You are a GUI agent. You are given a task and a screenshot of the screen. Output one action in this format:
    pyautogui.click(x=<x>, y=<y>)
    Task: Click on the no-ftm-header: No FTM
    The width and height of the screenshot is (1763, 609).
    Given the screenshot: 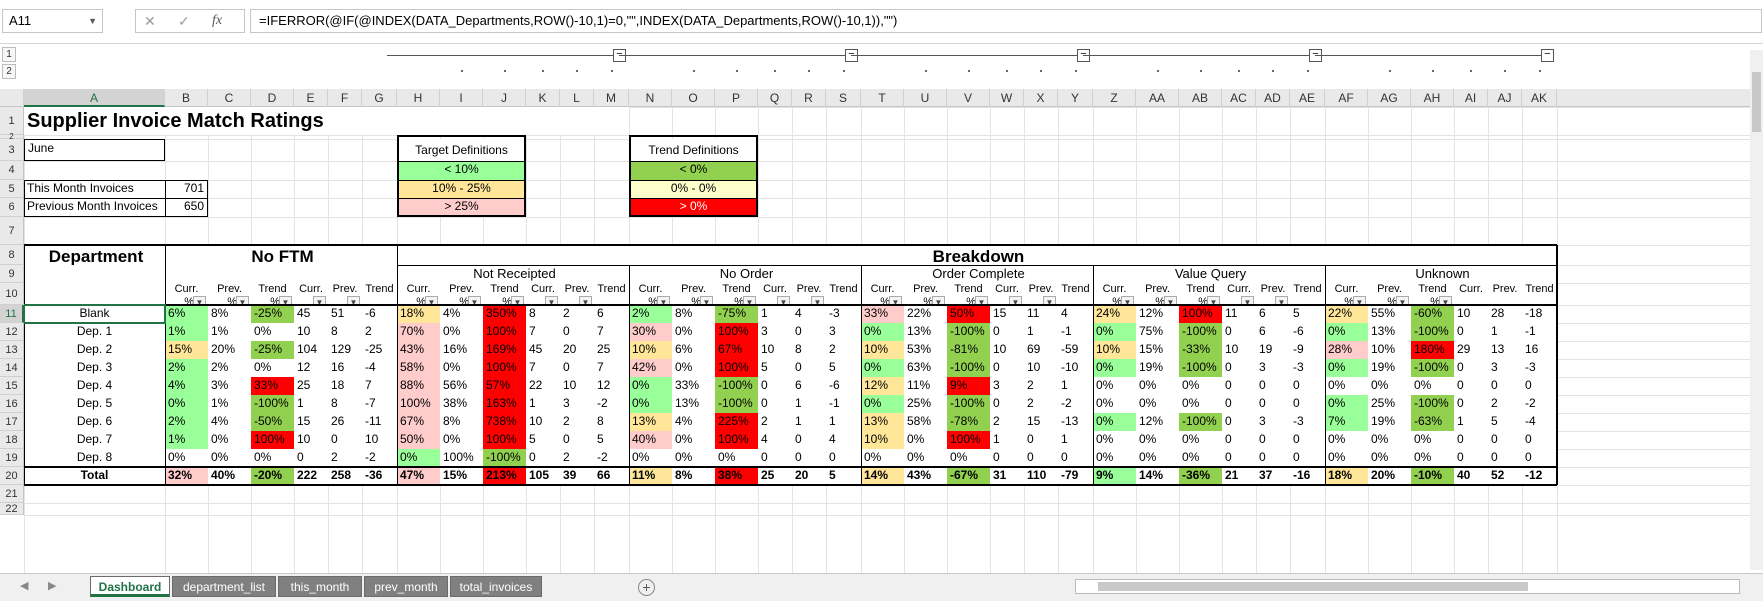 What is the action you would take?
    pyautogui.click(x=282, y=256)
    